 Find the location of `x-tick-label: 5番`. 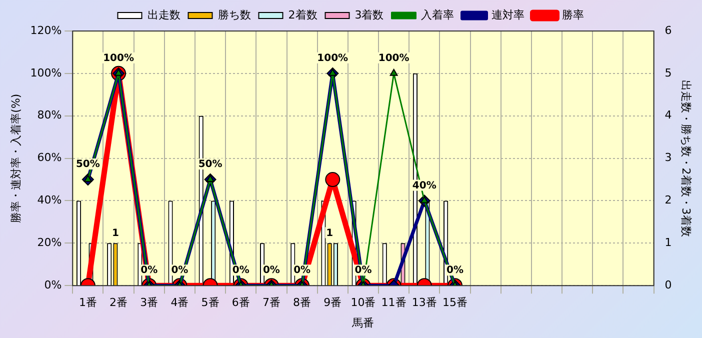

x-tick-label: 5番 is located at coordinates (210, 303).